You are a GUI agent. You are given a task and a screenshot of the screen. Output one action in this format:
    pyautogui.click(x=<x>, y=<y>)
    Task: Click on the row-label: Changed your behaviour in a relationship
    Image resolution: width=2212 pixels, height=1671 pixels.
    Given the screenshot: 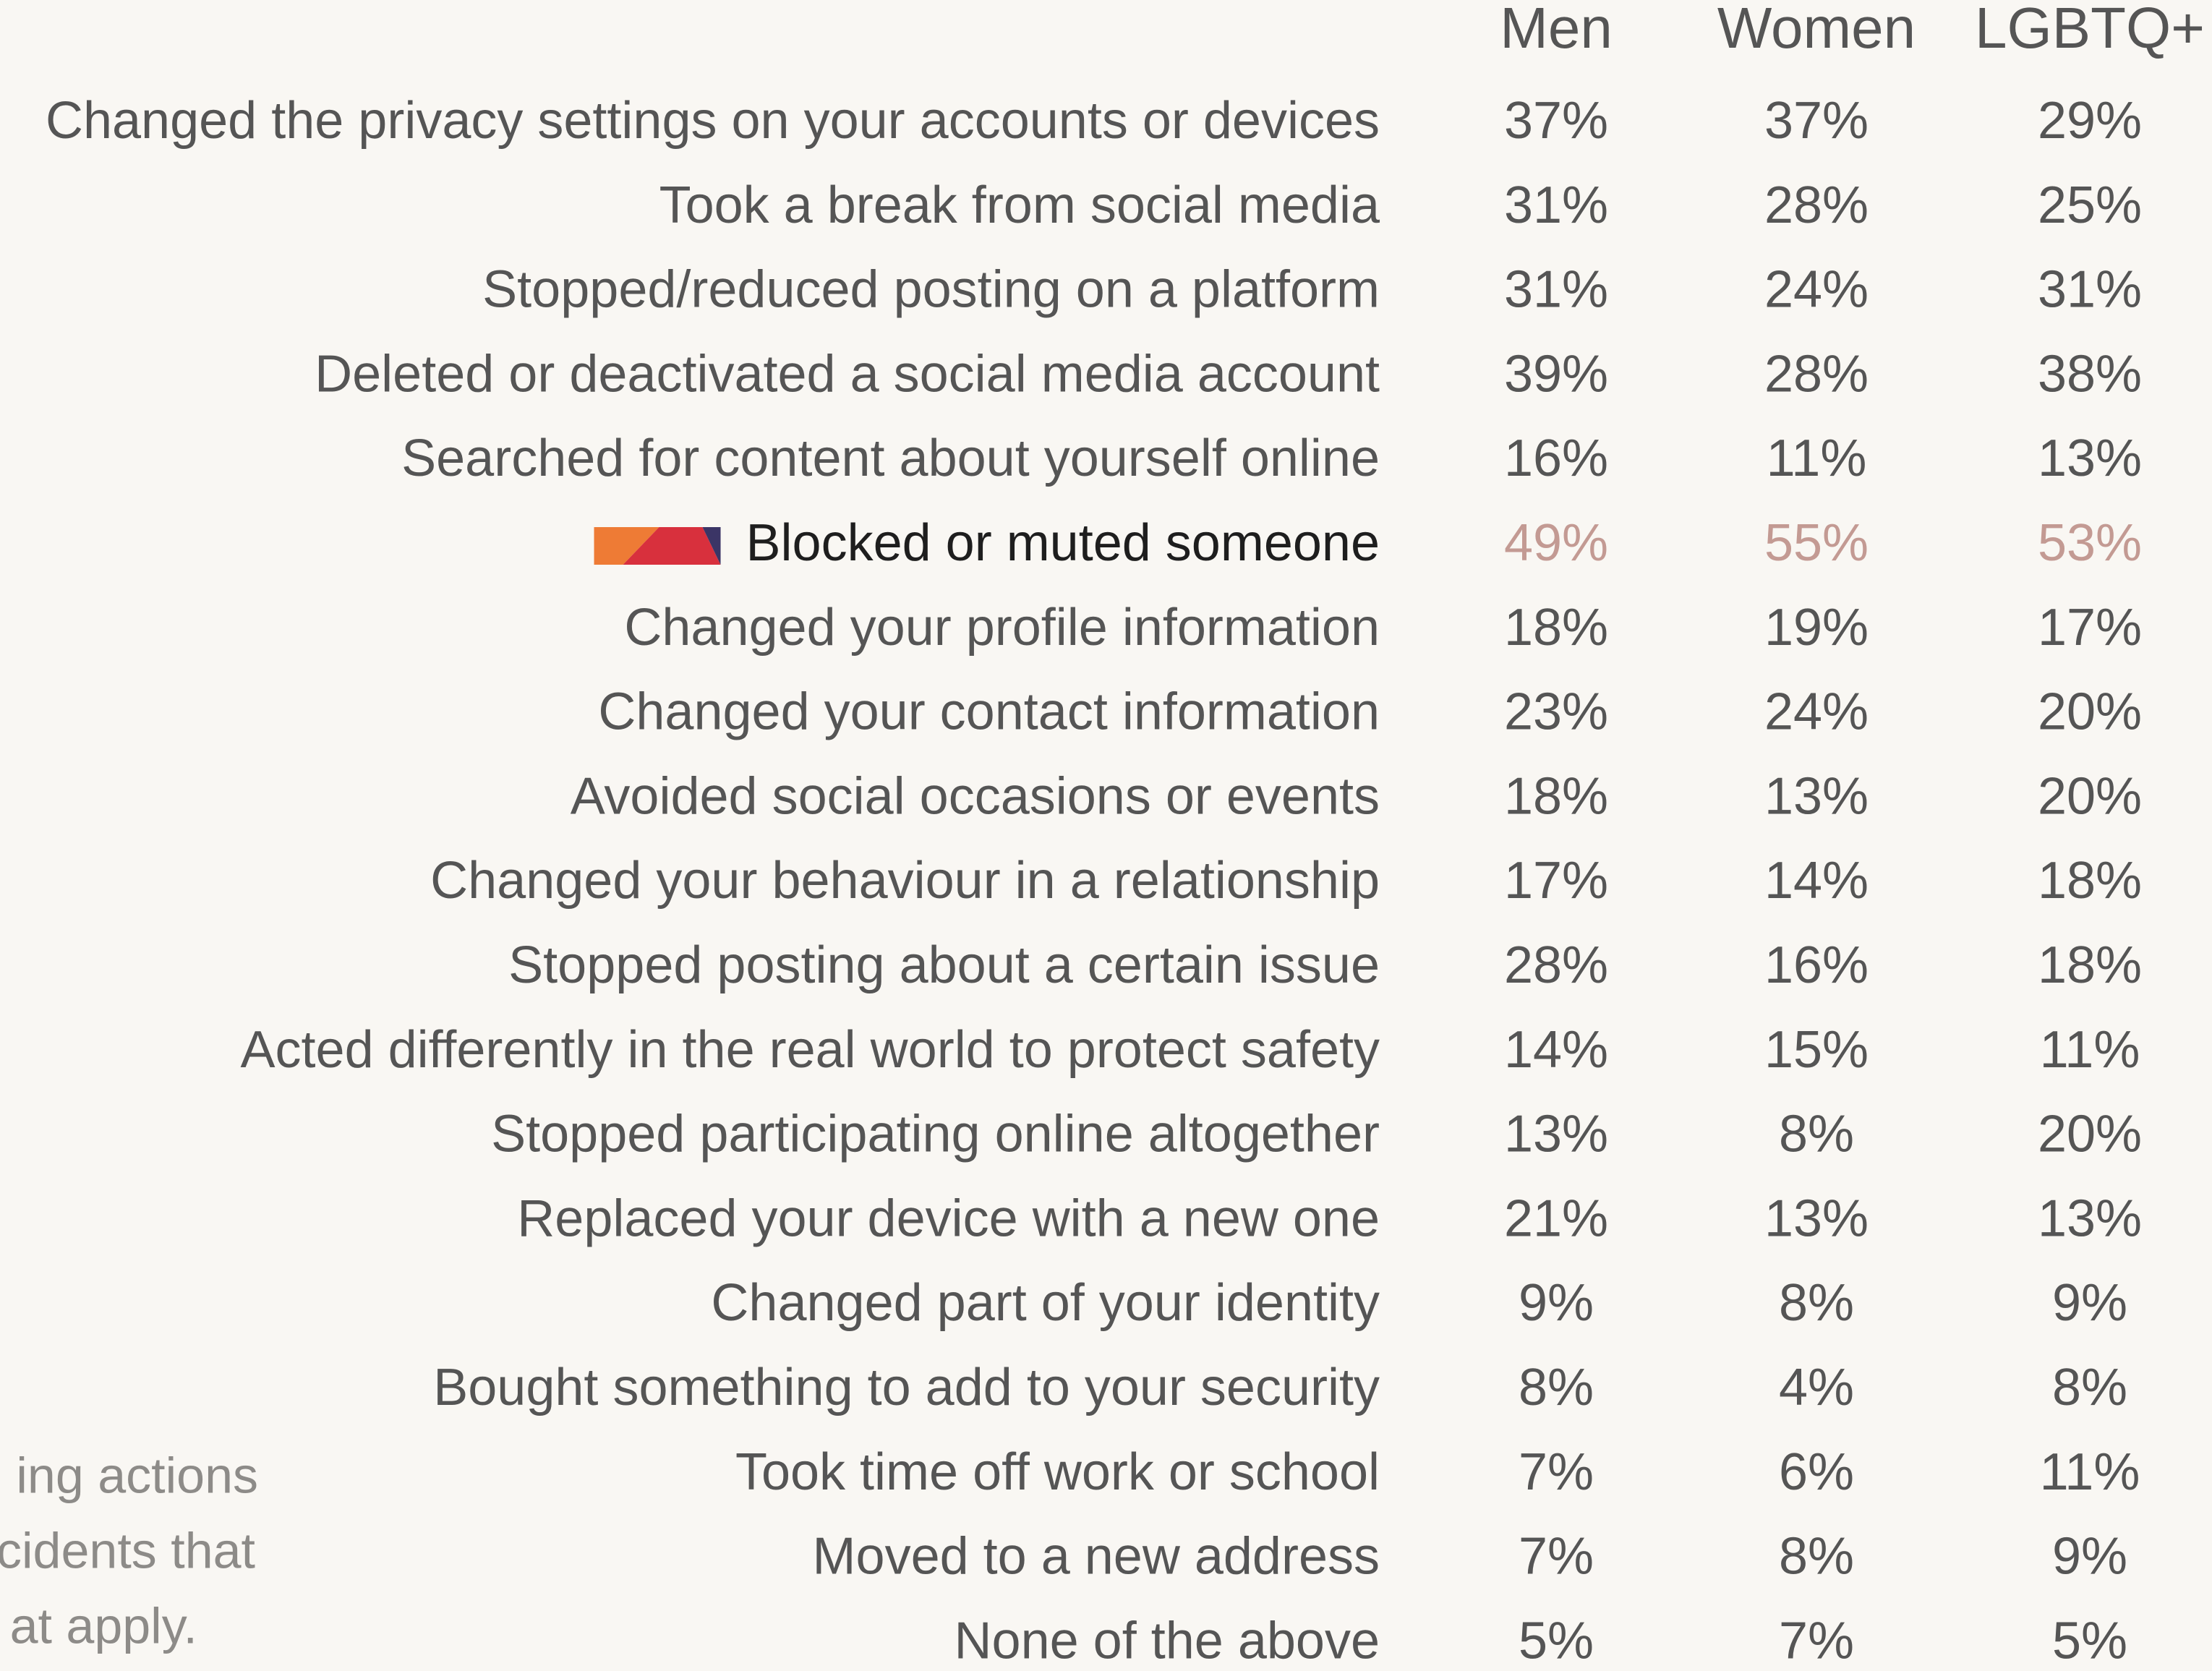 What is the action you would take?
    pyautogui.click(x=905, y=881)
    